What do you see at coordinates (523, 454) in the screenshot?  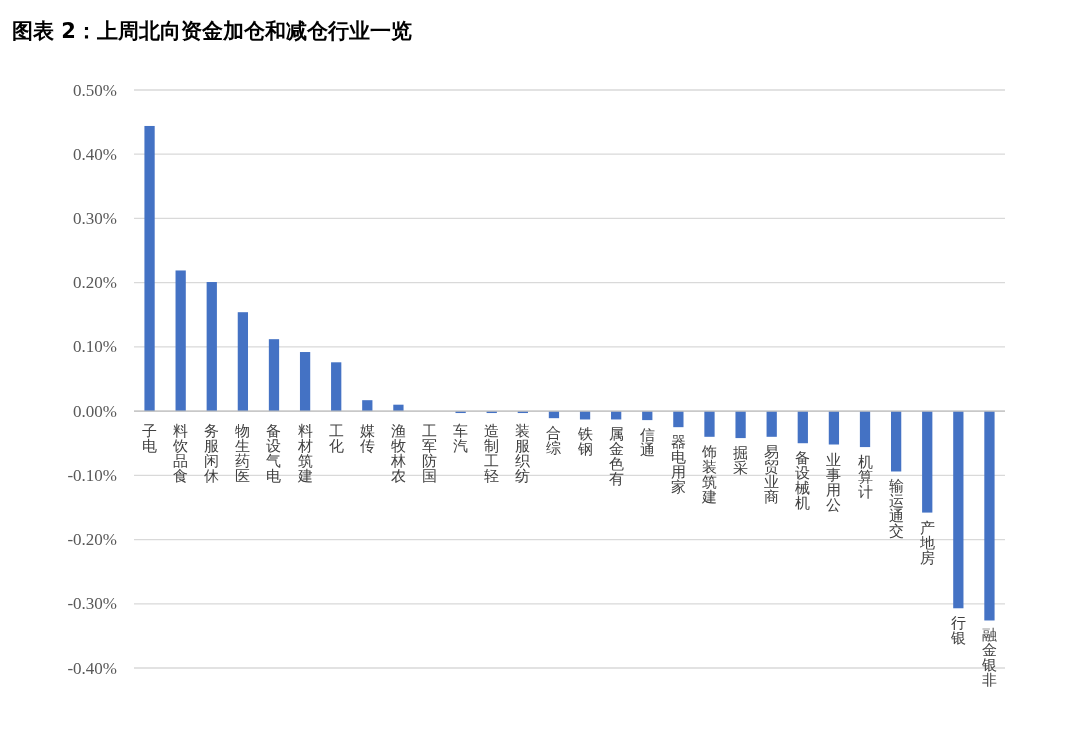 I see `x-tick-label: 纺织服装` at bounding box center [523, 454].